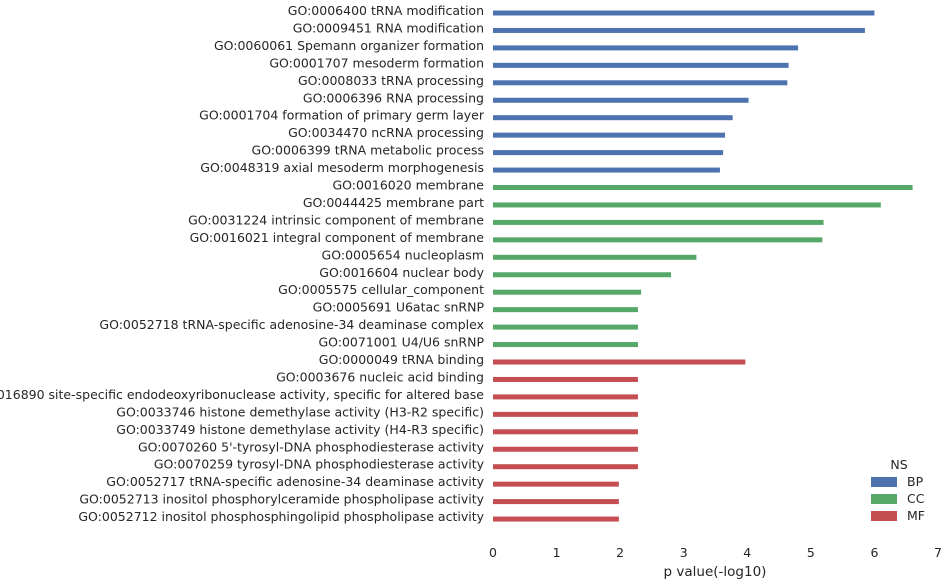  What do you see at coordinates (884, 482) in the screenshot?
I see `legend-swatch-bp` at bounding box center [884, 482].